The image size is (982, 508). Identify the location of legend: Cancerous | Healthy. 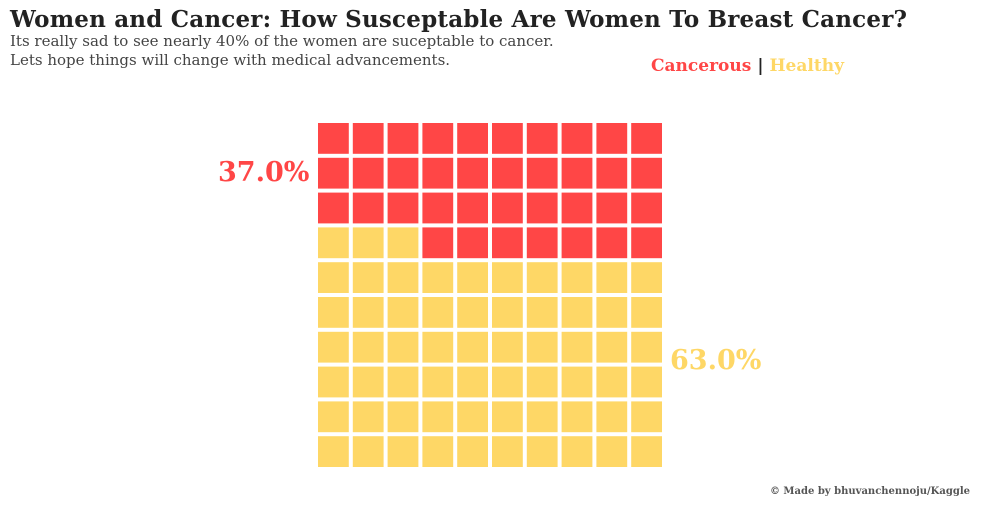
(747, 66).